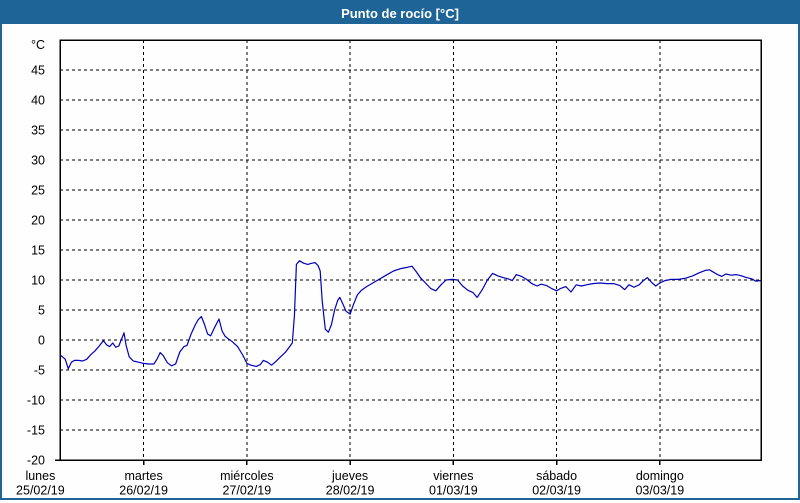 This screenshot has width=800, height=503. Describe the element at coordinates (247, 491) in the screenshot. I see `day-date-label: 27/02/19` at that location.